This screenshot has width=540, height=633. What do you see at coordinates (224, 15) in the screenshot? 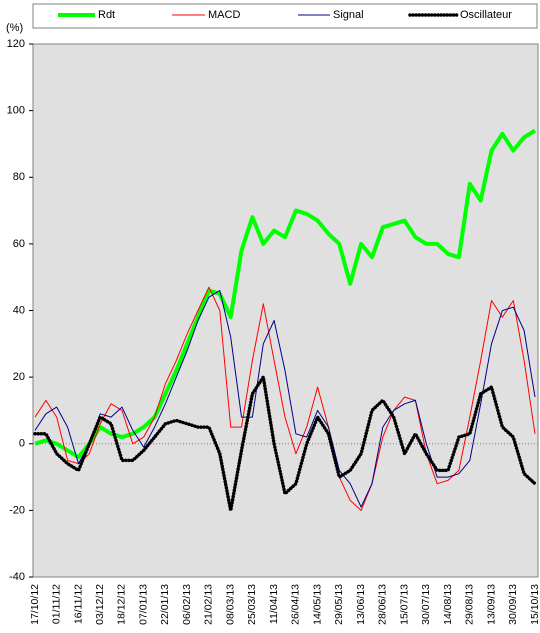
I see `legend-label: MACD` at bounding box center [224, 15].